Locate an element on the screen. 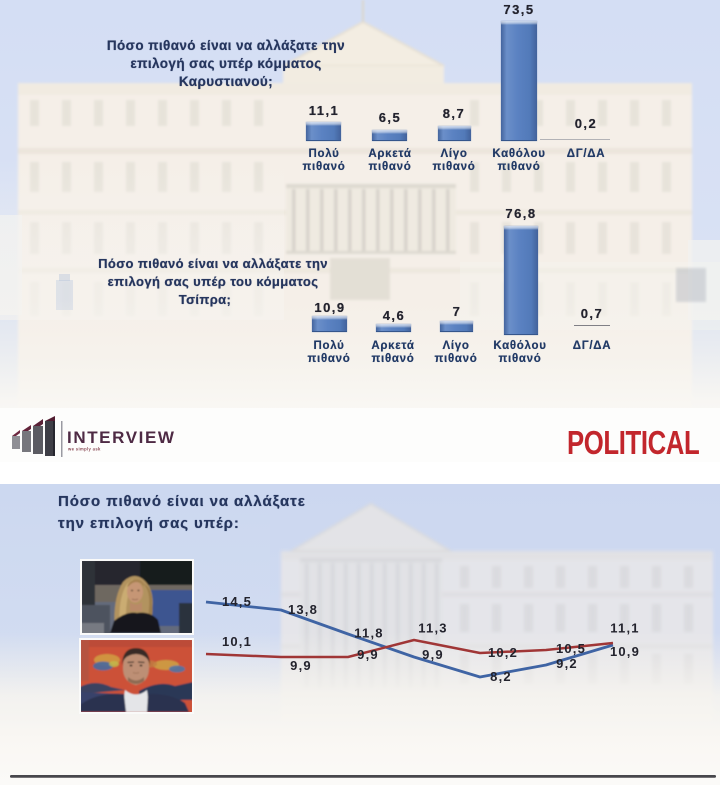  svg-text: 11,8 is located at coordinates (368, 633).